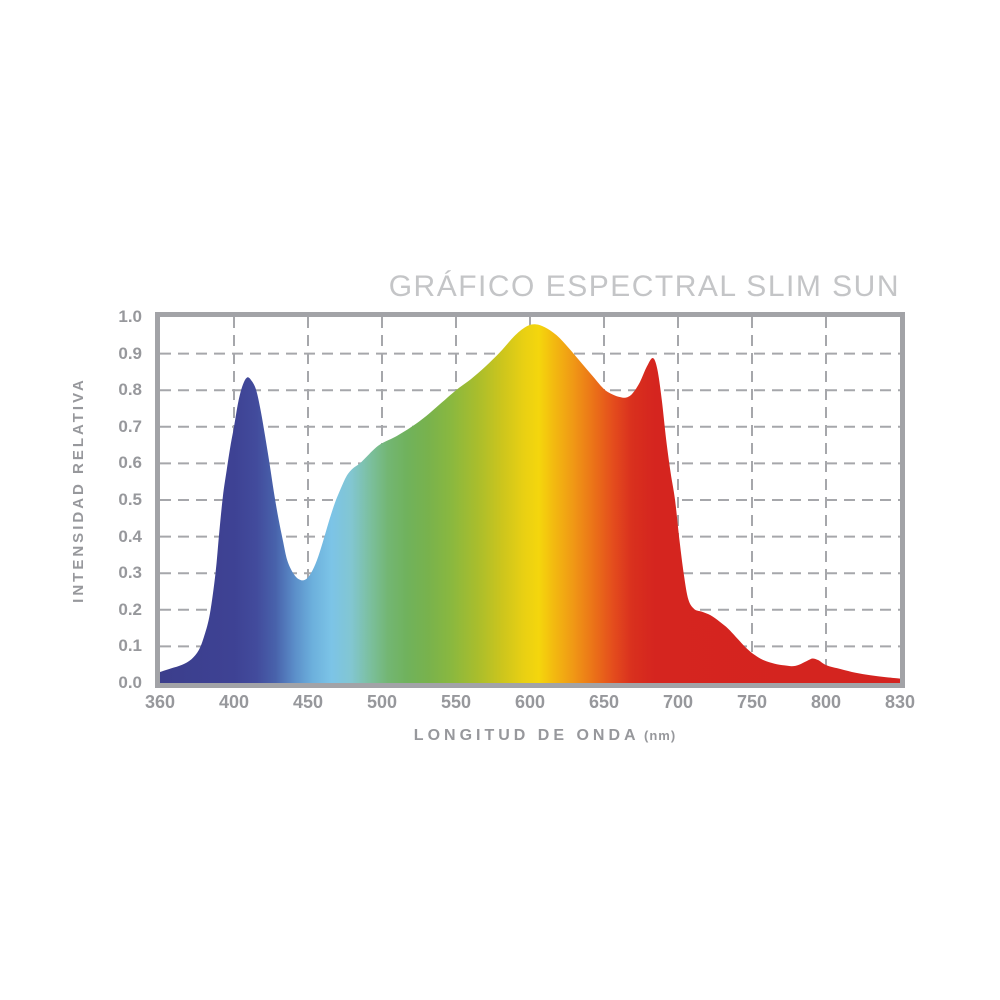 The width and height of the screenshot is (1000, 1000). I want to click on y-tick-label: 0.9, so click(130, 353).